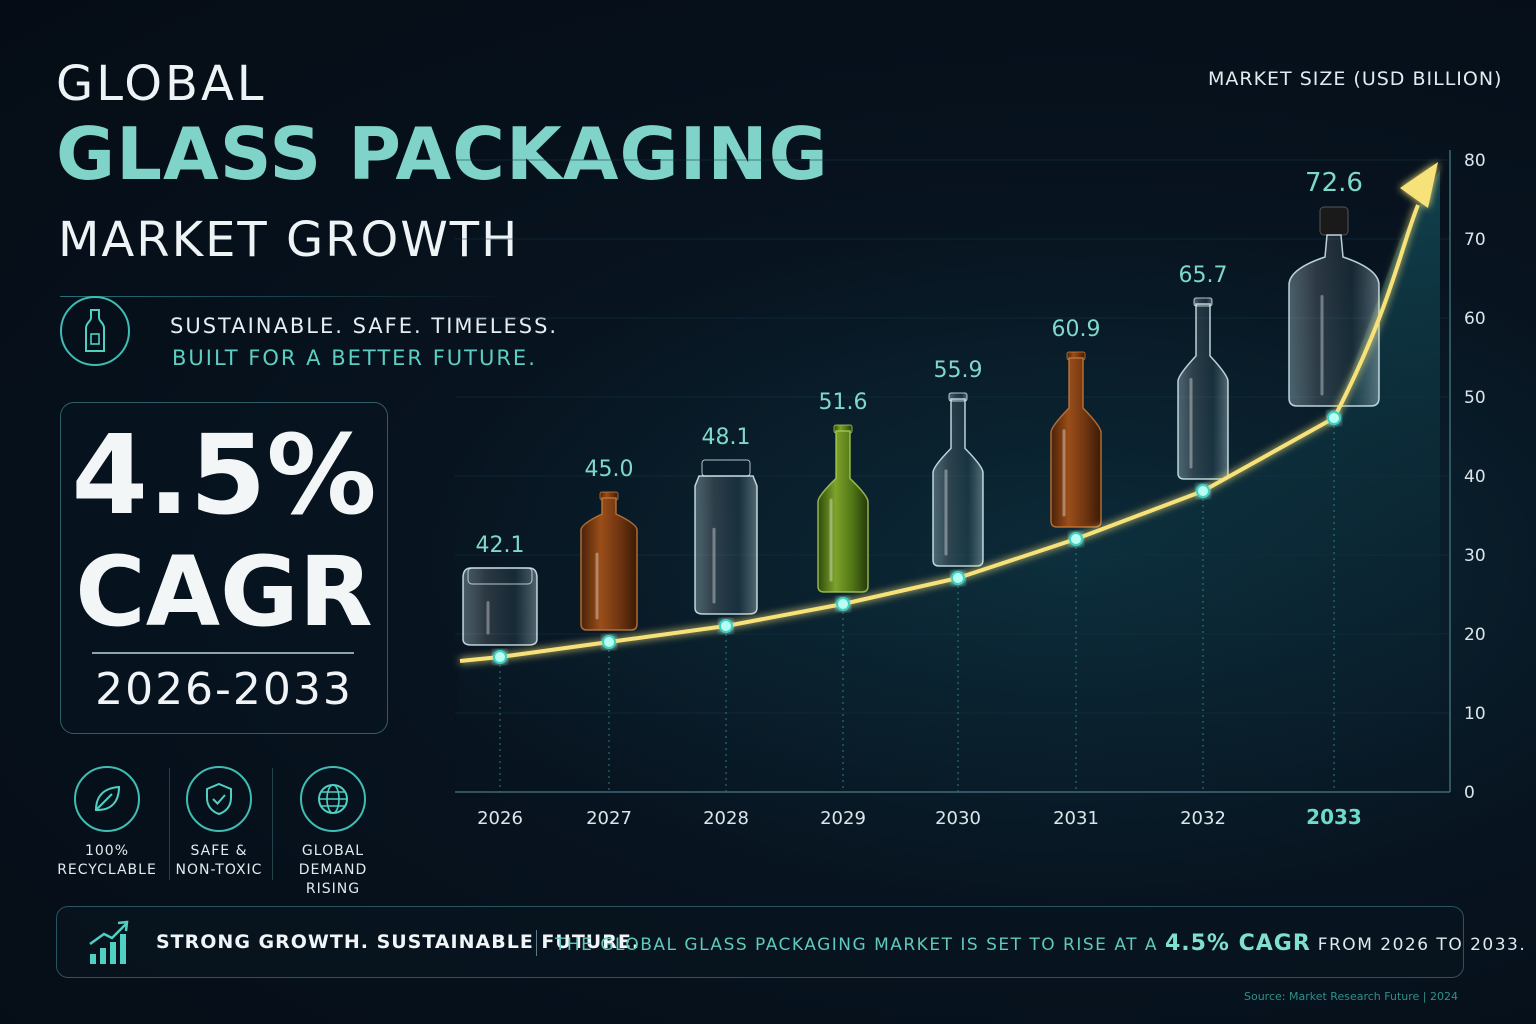 The height and width of the screenshot is (1024, 1536). I want to click on data-label: 72.6, so click(1334, 183).